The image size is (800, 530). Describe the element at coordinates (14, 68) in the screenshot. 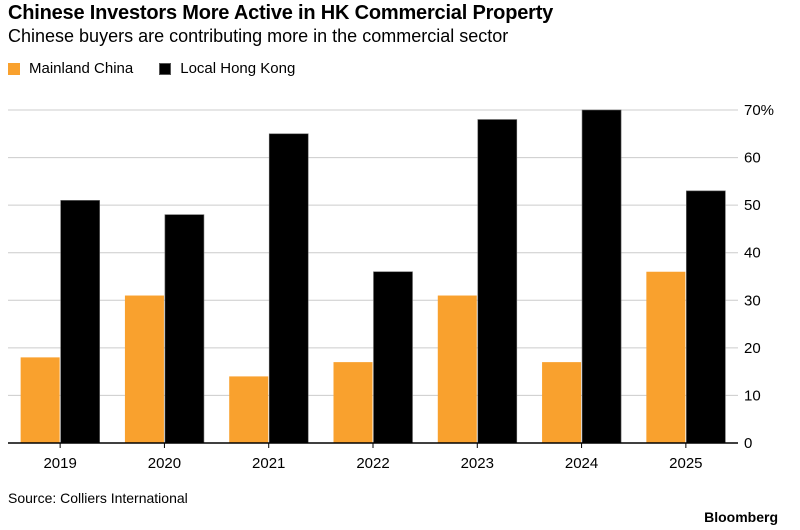

I see `legend-swatch-mainland` at that location.